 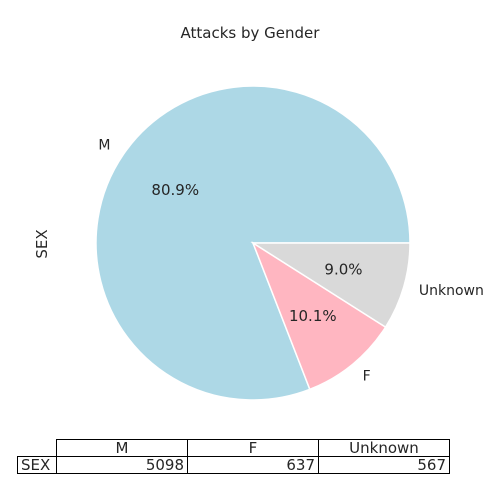 What do you see at coordinates (37, 448) in the screenshot?
I see `table-corner-cell` at bounding box center [37, 448].